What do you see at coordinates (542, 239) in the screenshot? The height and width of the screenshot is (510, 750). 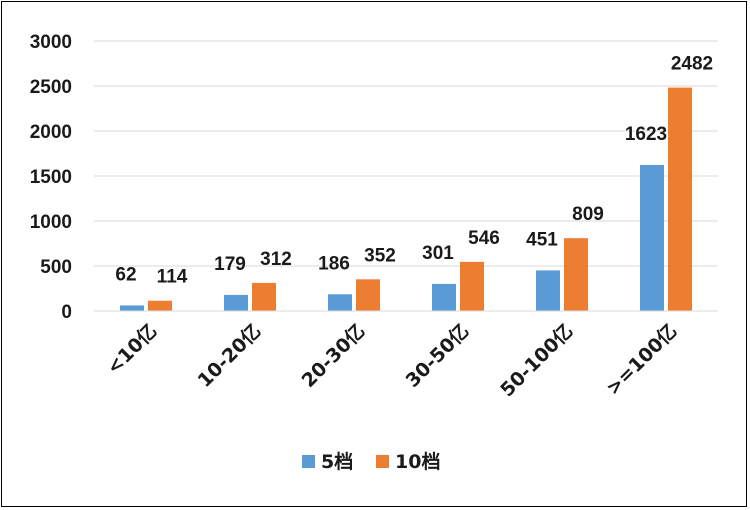 I see `data-label-series0-4: 451` at bounding box center [542, 239].